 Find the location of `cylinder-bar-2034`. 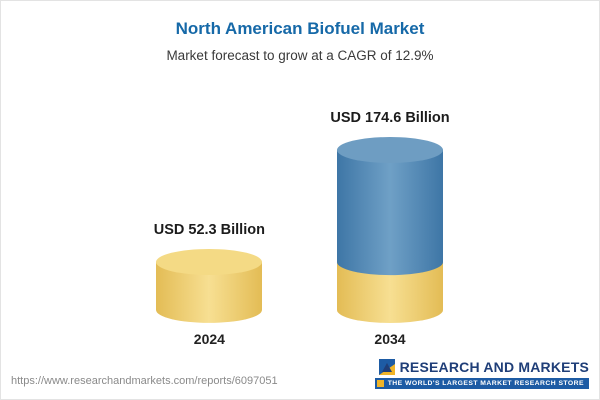

cylinder-bar-2034 is located at coordinates (389, 230).